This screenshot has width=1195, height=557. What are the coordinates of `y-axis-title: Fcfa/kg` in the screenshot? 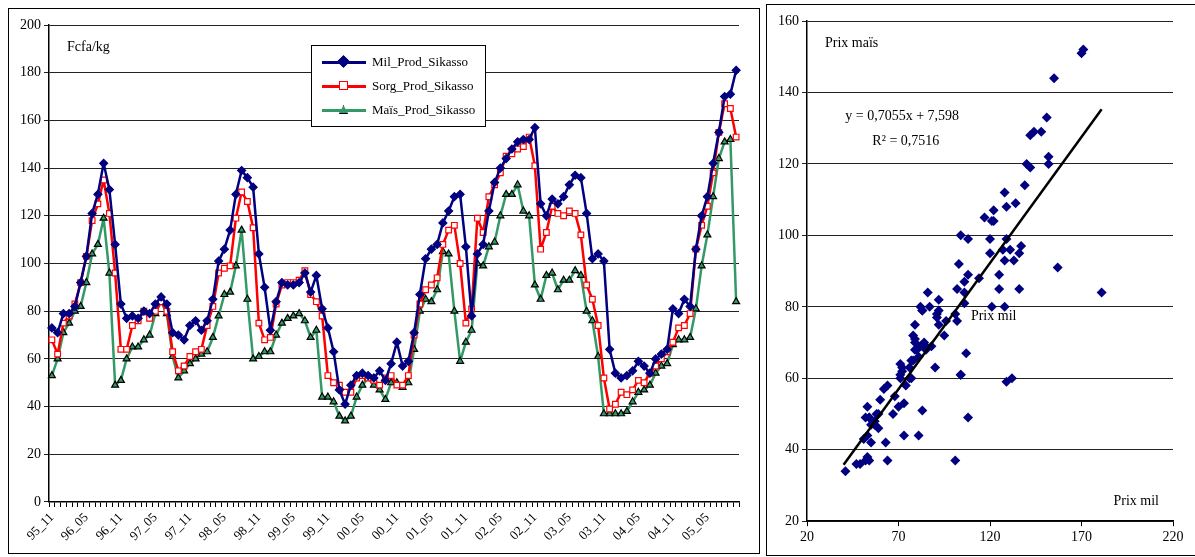 It's located at (88, 46).